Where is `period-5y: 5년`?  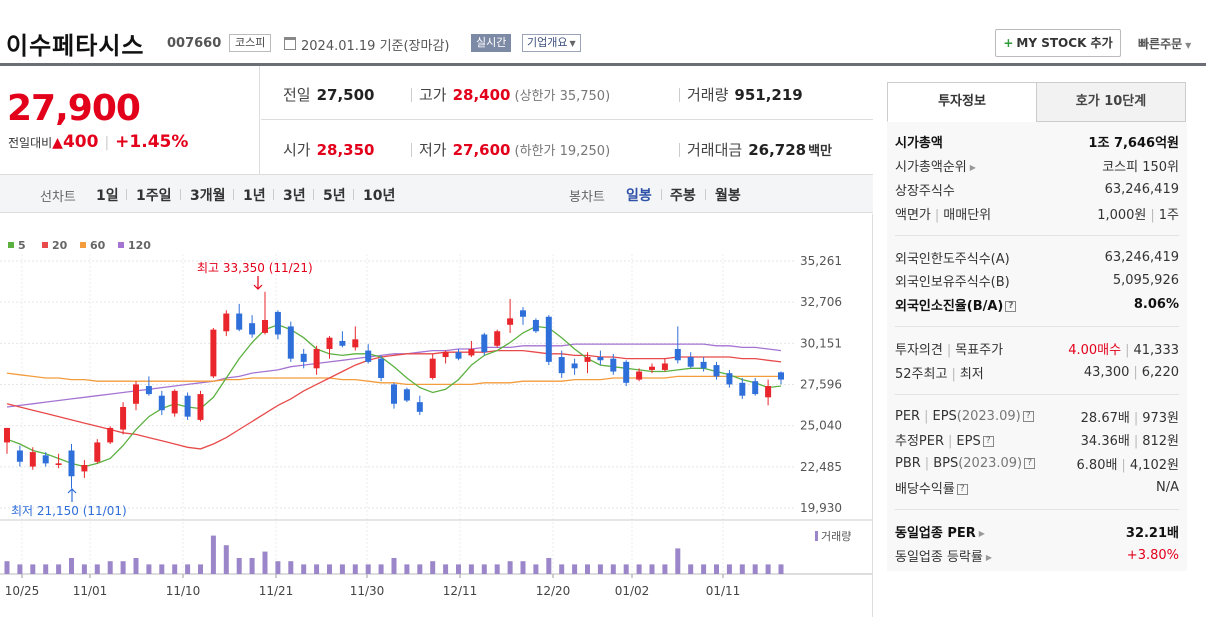 period-5y: 5년 is located at coordinates (334, 196).